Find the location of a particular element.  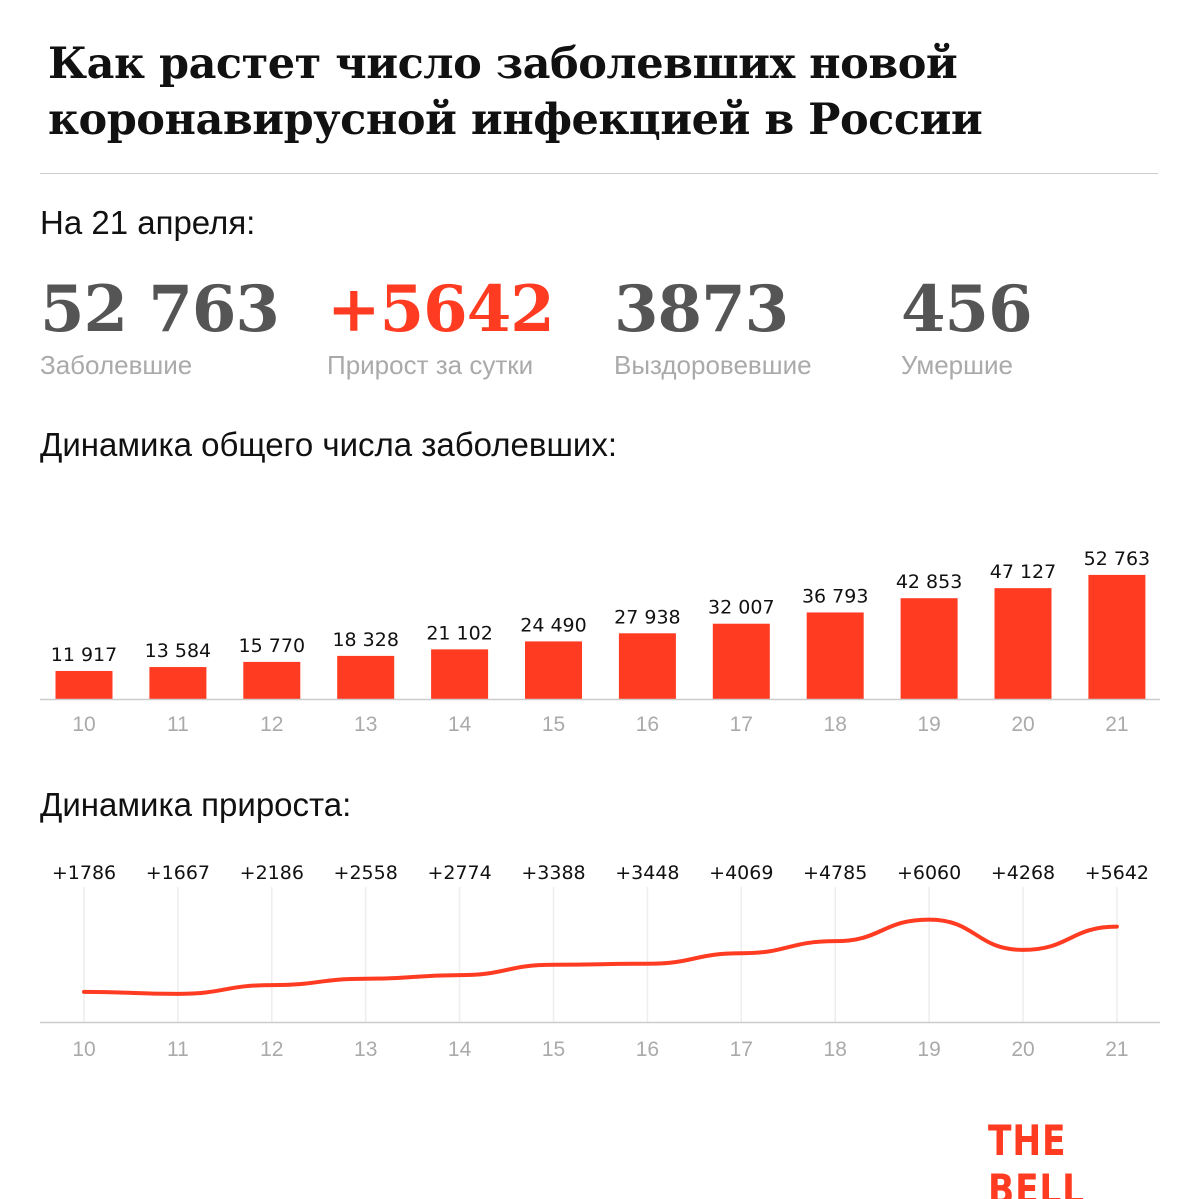

bar-value-label: 13 584 is located at coordinates (178, 651).